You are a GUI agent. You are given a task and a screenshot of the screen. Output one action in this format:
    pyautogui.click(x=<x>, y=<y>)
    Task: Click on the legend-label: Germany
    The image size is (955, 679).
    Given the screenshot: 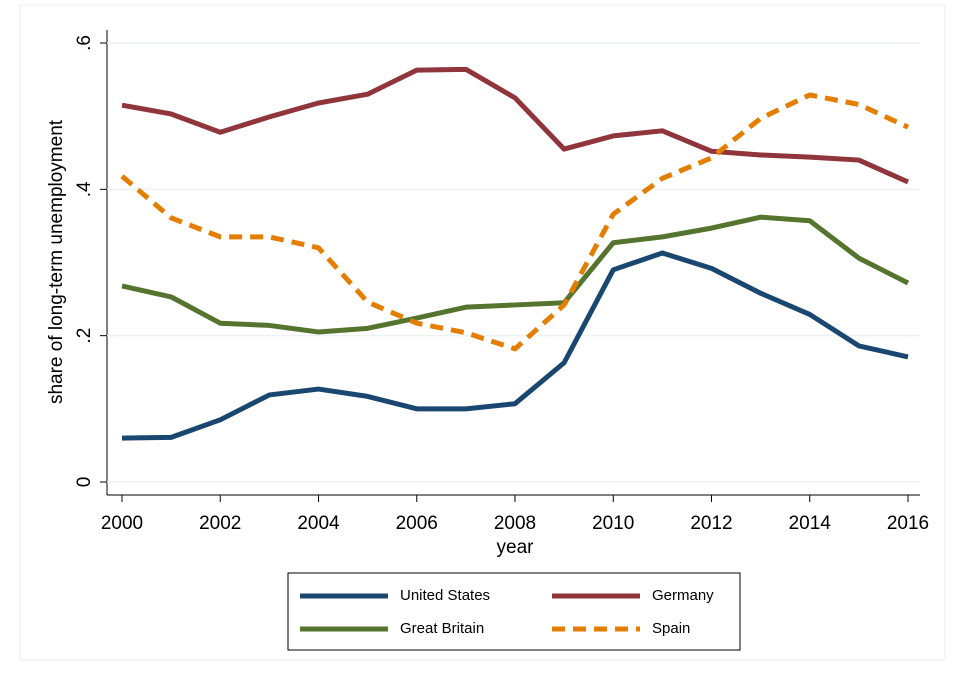 What is the action you would take?
    pyautogui.click(x=683, y=595)
    